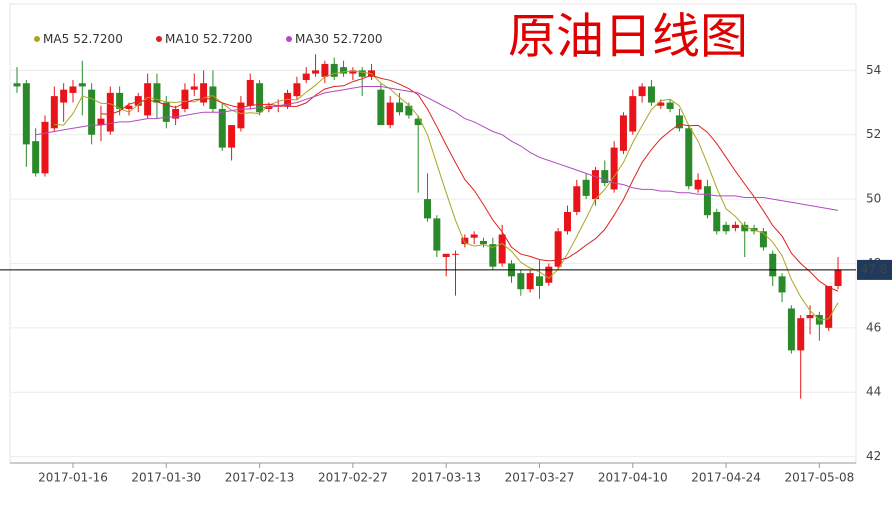 This screenshot has width=894, height=506. I want to click on x-tick-label: 2017-02-27, so click(353, 478).